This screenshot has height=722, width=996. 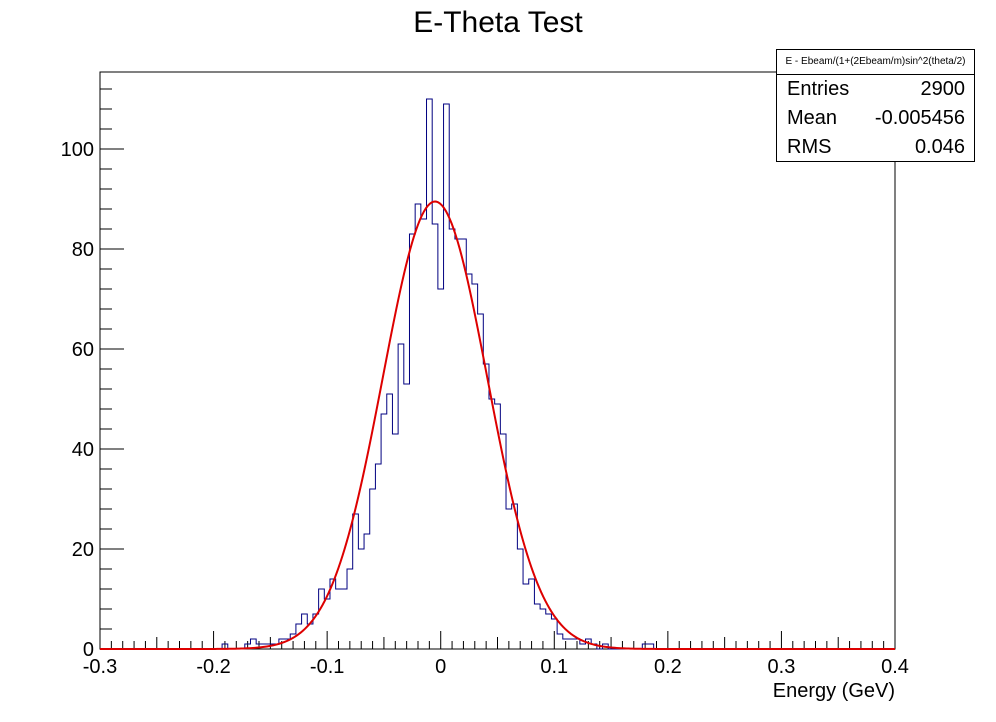 I want to click on stats-row-entries: Entries 2900, so click(x=875, y=89).